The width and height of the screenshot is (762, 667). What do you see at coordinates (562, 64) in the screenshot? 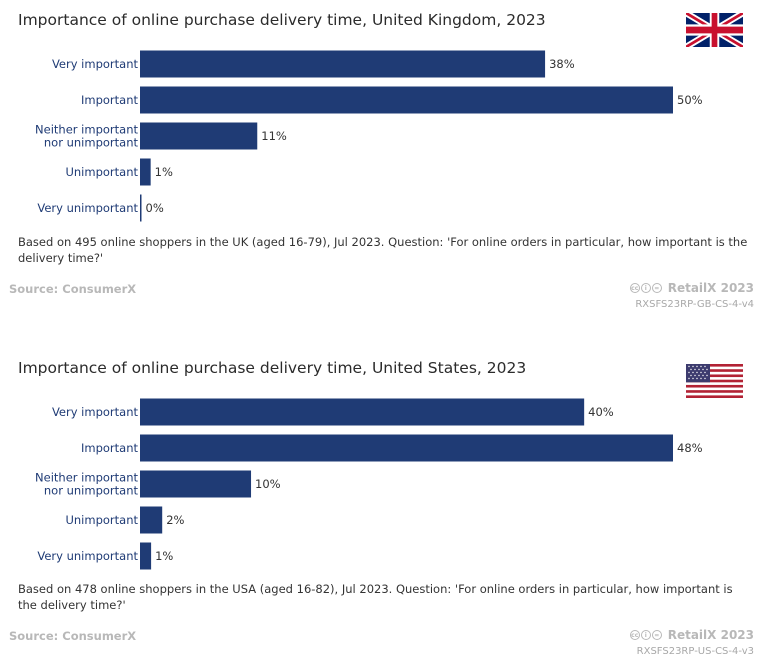
I see `value-label: 38%` at bounding box center [562, 64].